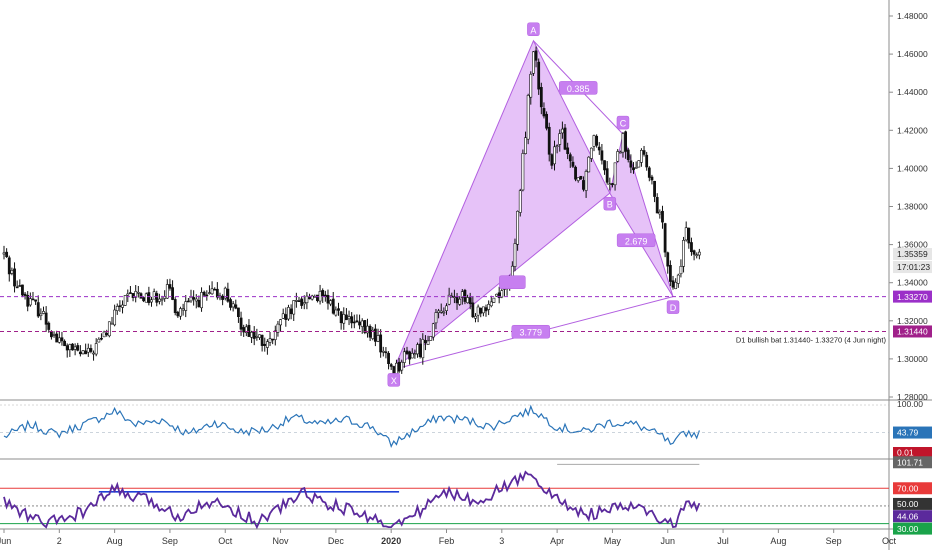  Describe the element at coordinates (912, 462) in the screenshot. I see `indicator2-top-badge: 101.71` at that location.